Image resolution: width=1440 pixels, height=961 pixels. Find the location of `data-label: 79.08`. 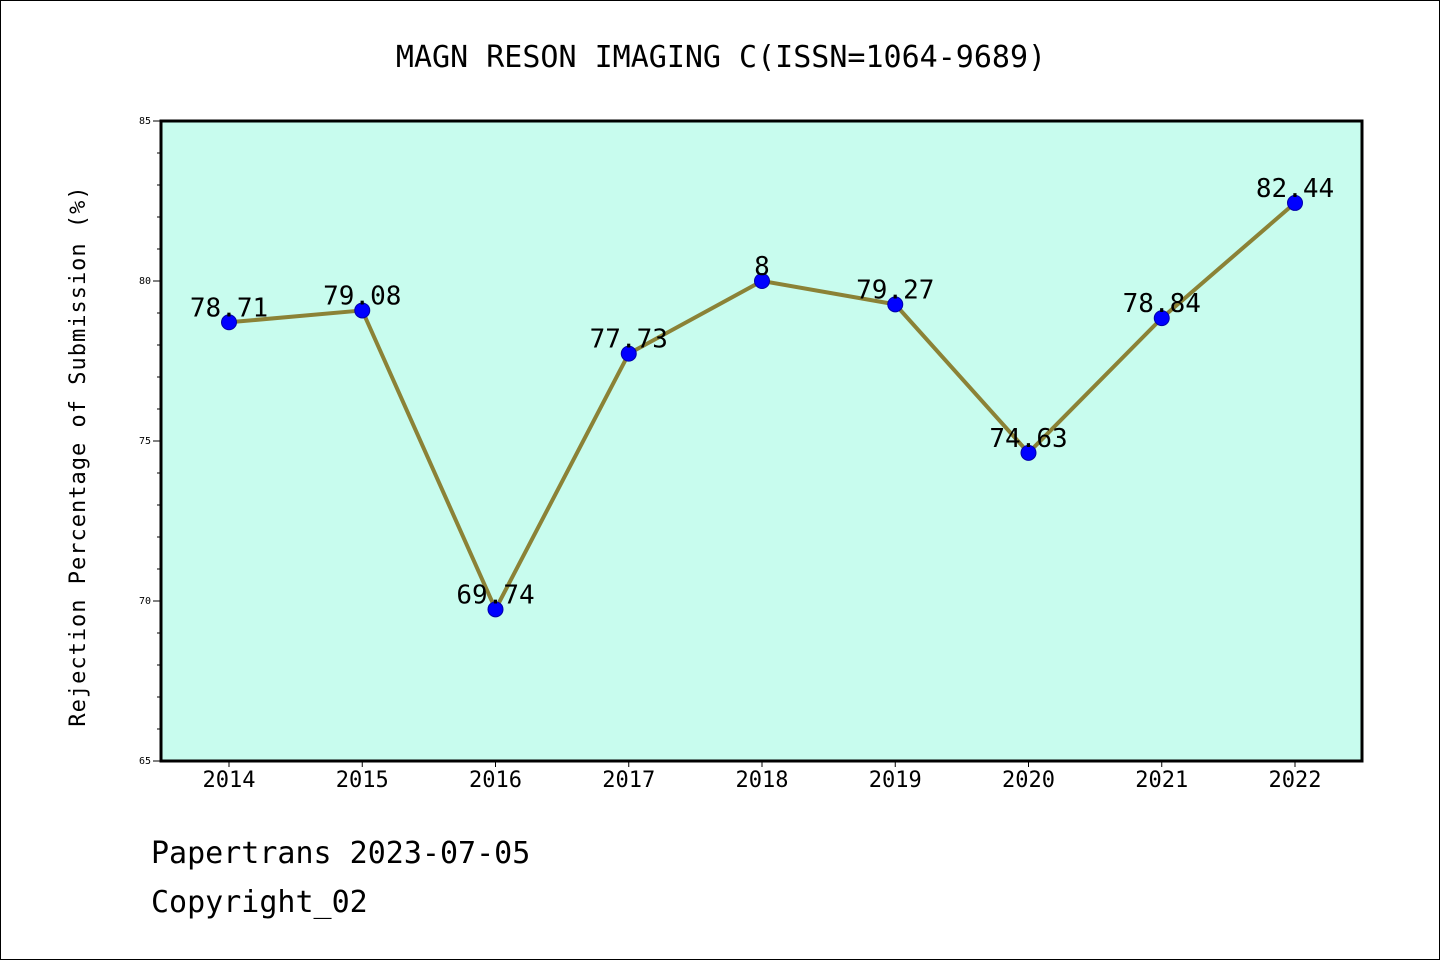

data-label: 79.08 is located at coordinates (362, 296).